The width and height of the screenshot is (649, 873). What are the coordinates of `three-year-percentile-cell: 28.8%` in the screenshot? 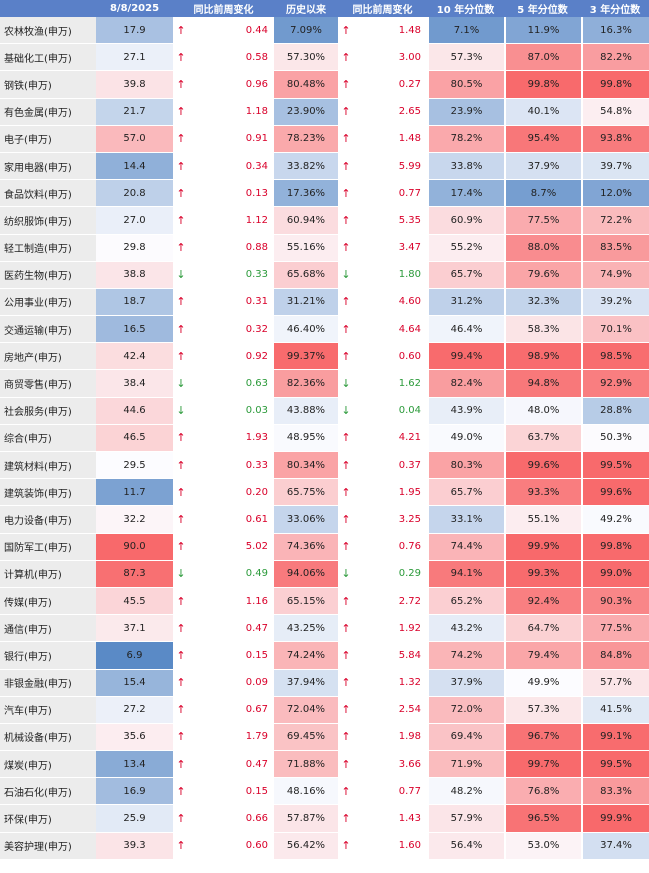 It's located at (615, 411).